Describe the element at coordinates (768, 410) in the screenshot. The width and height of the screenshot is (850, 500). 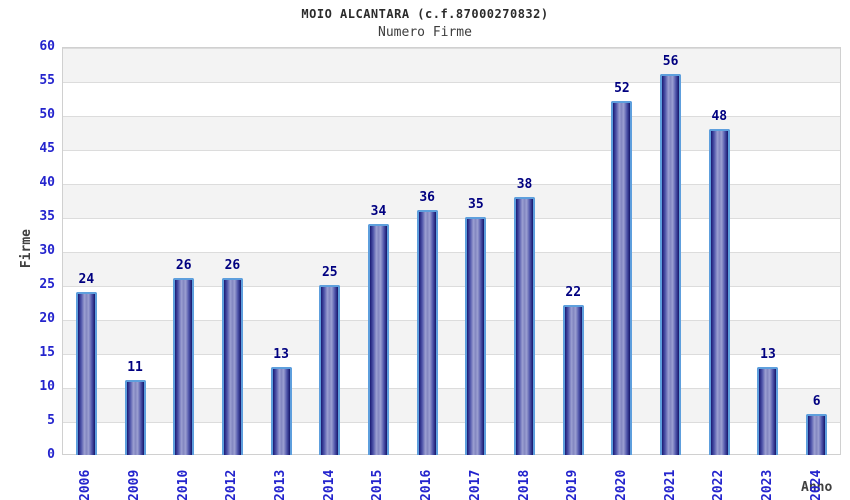
I see `bar-2023` at that location.